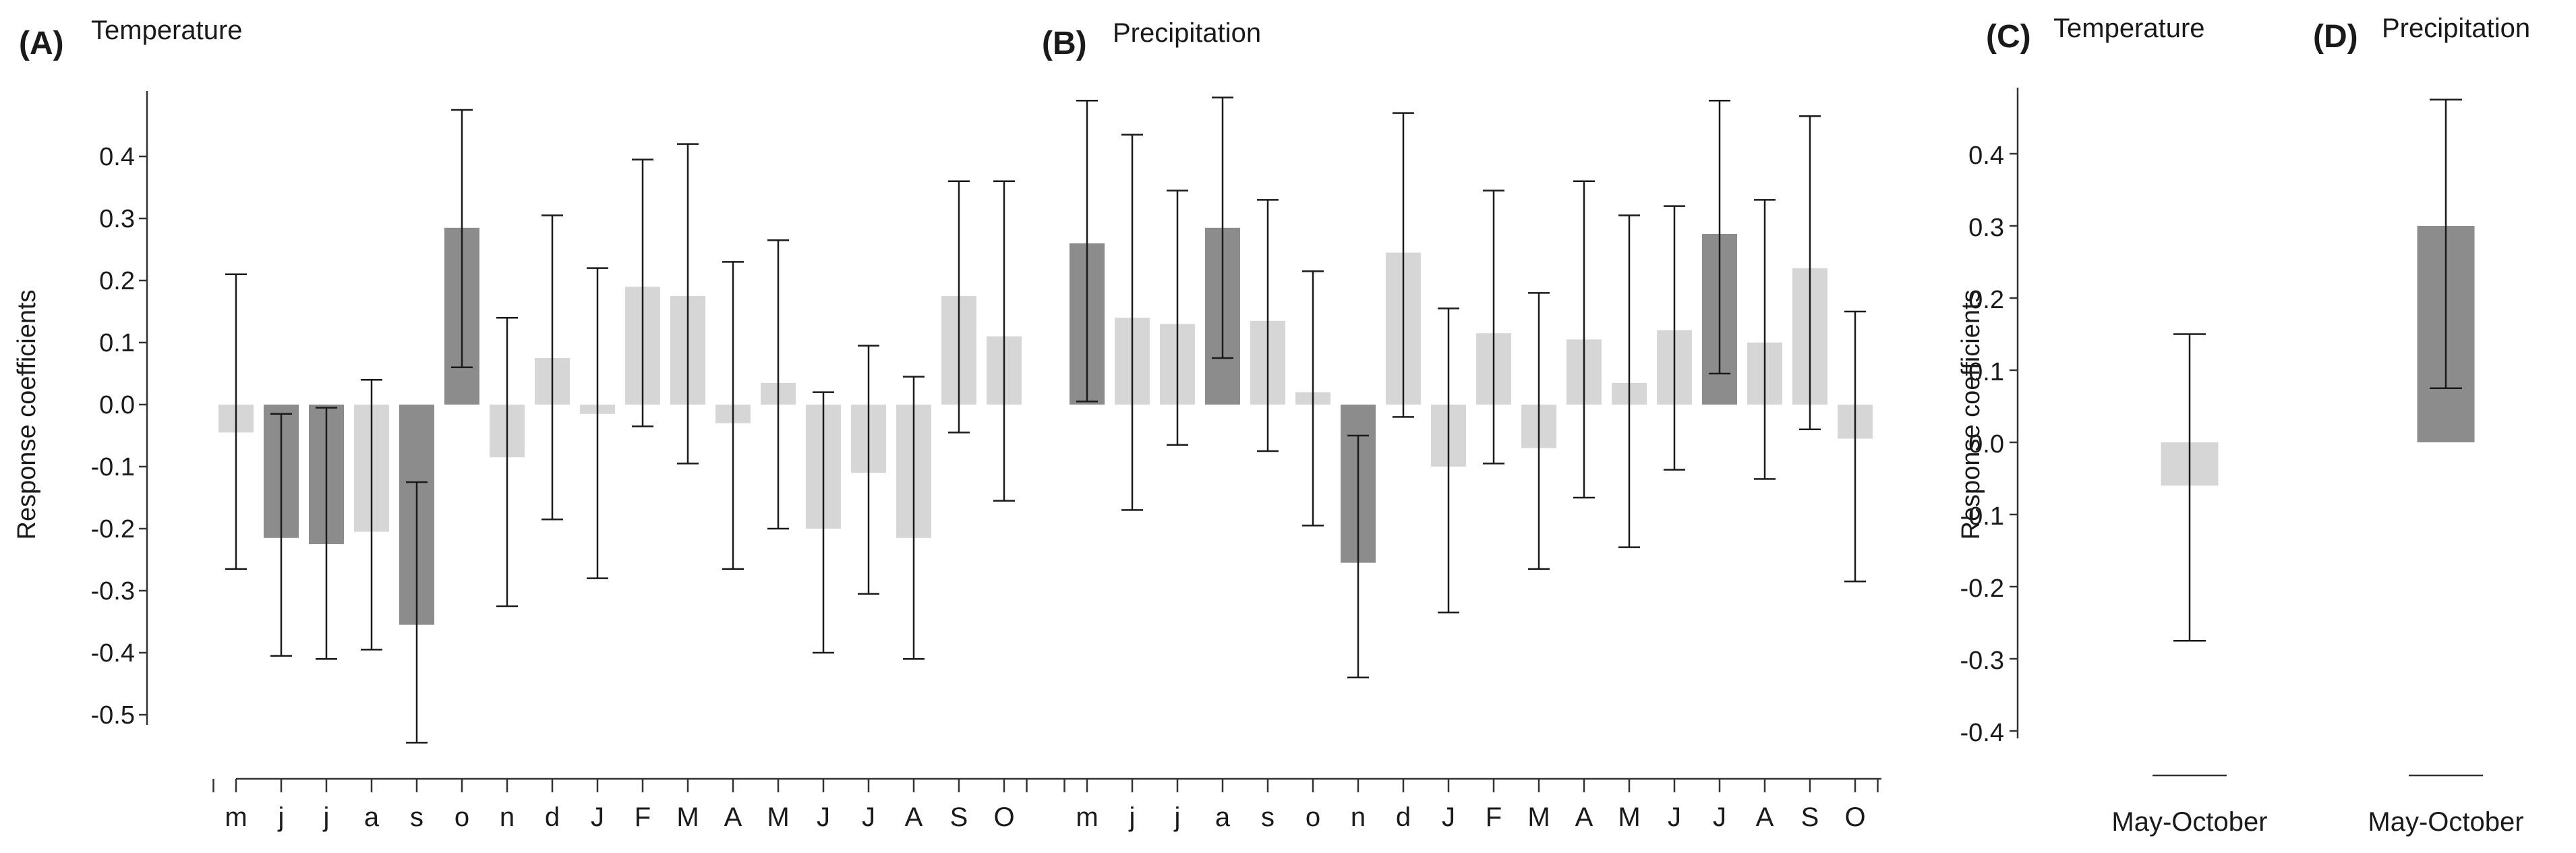  What do you see at coordinates (167, 30) in the screenshot?
I see `panel-a-title: Temperature` at bounding box center [167, 30].